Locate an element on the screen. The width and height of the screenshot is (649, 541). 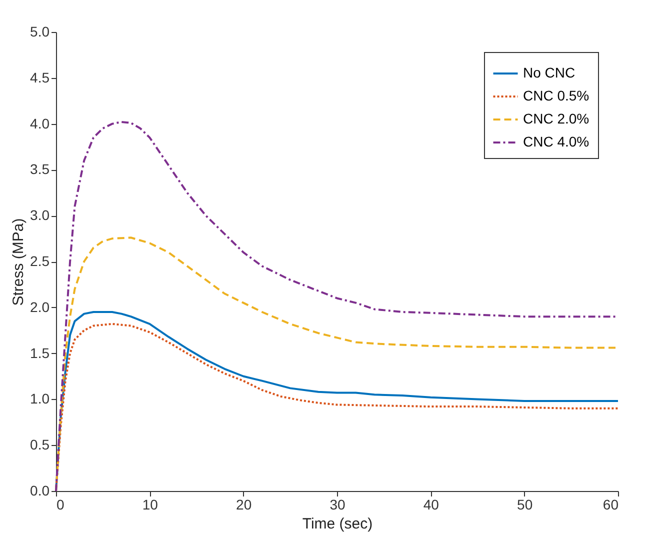
y-tick-label: 5.0 is located at coordinates (40, 32).